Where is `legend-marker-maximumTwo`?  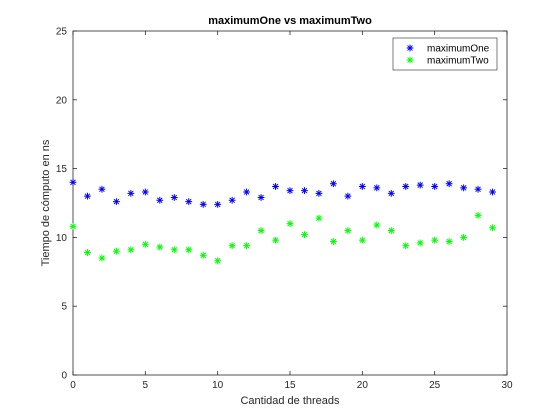 legend-marker-maximumTwo is located at coordinates (410, 60).